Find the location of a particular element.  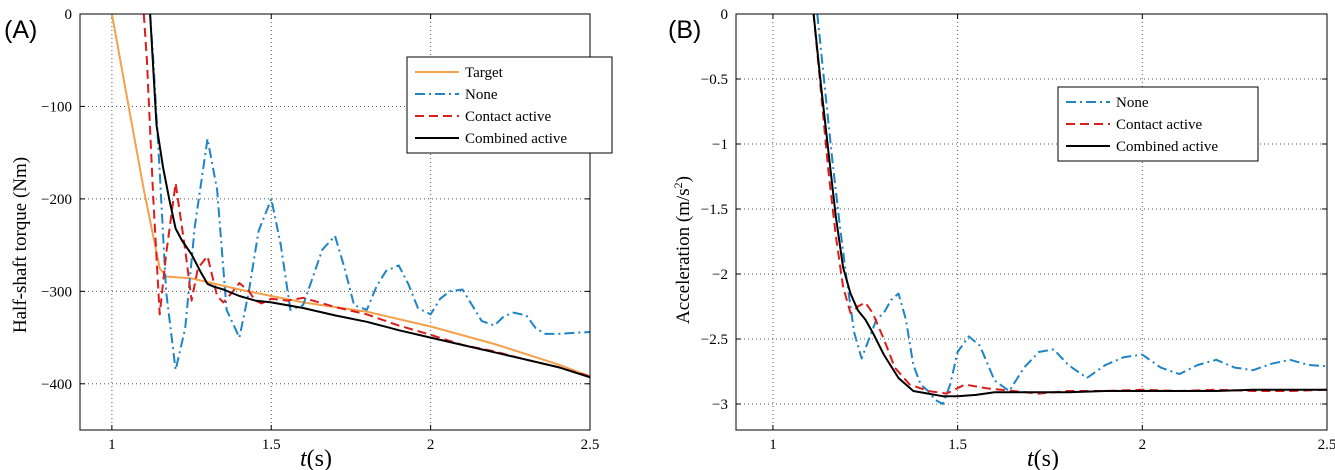

panel-a-legend-label: Combined active is located at coordinates (516, 139).